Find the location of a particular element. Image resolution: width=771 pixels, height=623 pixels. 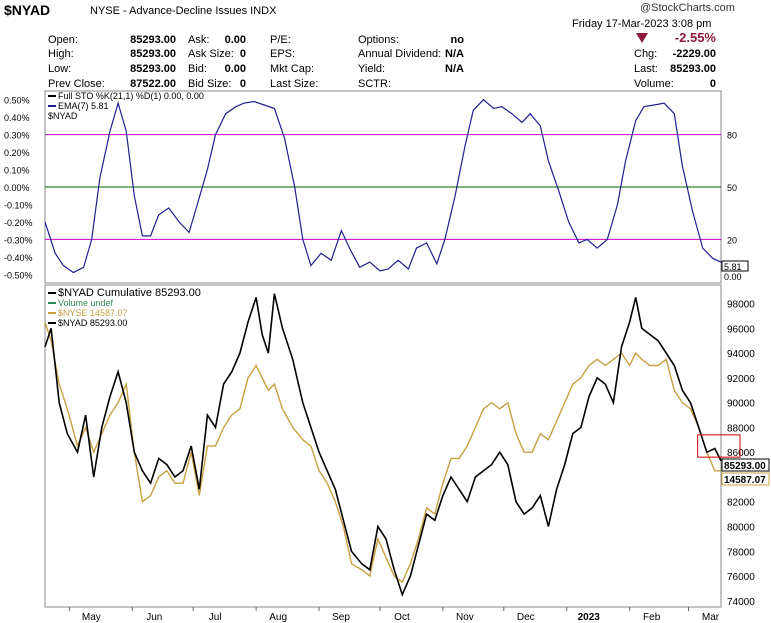

quote-label: EPS: is located at coordinates (283, 54).